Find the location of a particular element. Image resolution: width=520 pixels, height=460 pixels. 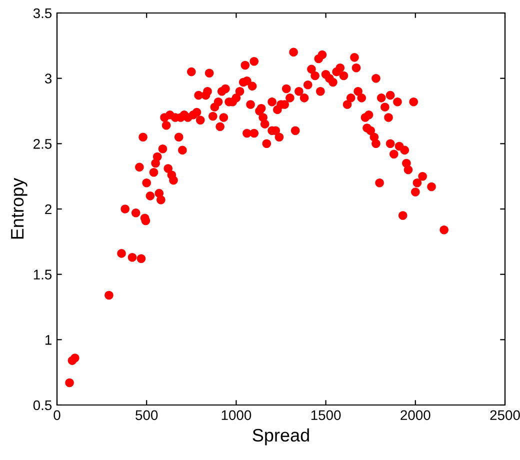

y-tick-label: 2 is located at coordinates (48, 209).